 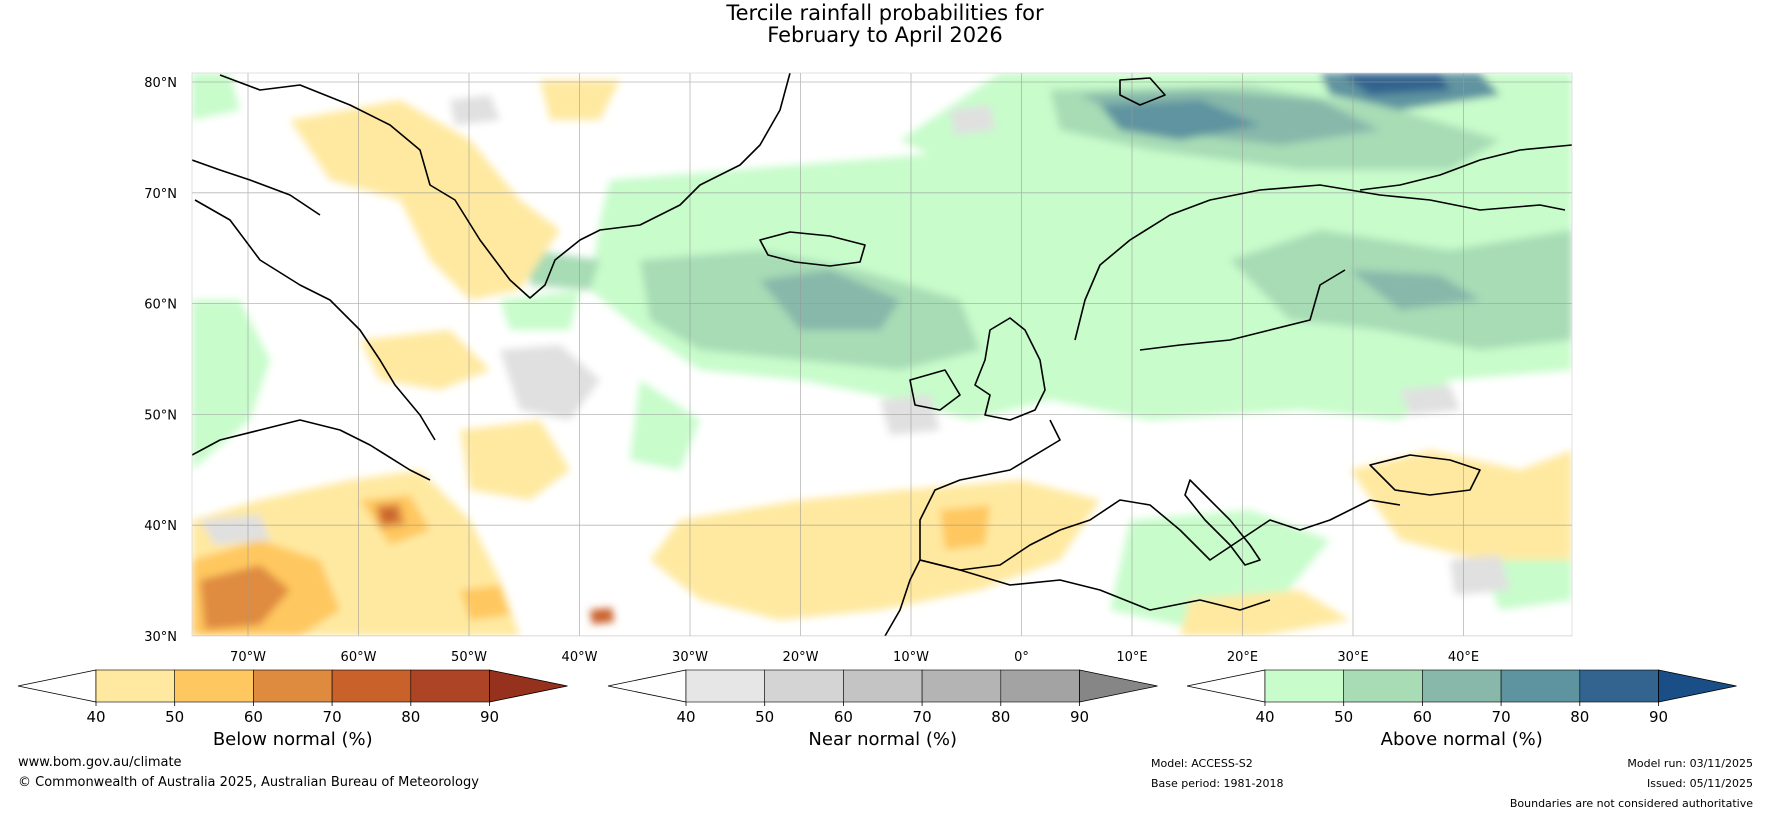 What do you see at coordinates (1395, 84) in the screenshot?
I see `above-normal-extreme` at bounding box center [1395, 84].